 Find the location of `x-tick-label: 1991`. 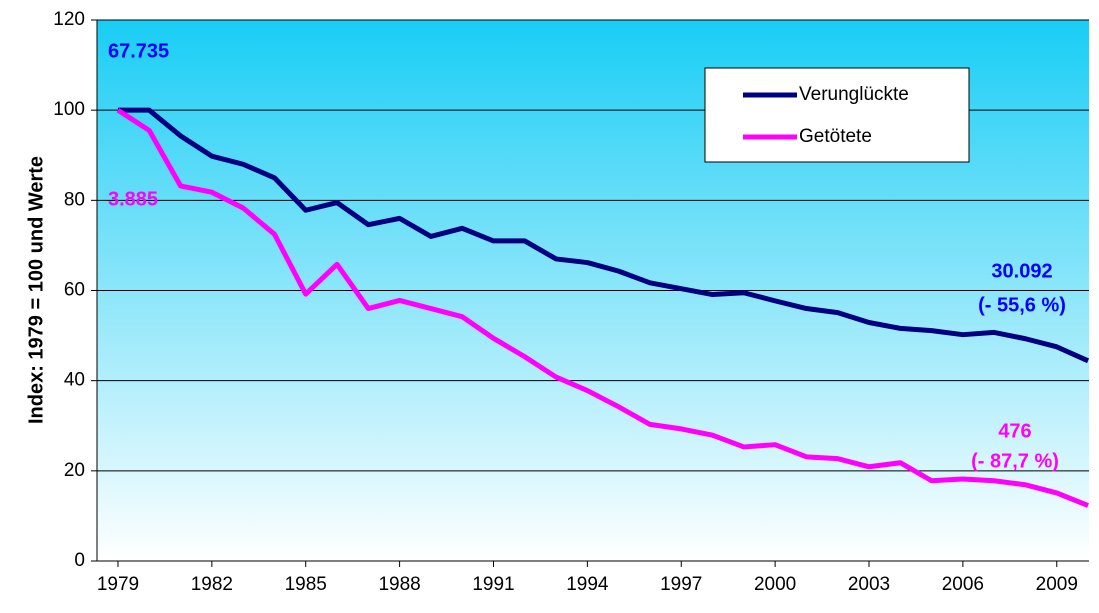

x-tick-label: 1991 is located at coordinates (493, 584).